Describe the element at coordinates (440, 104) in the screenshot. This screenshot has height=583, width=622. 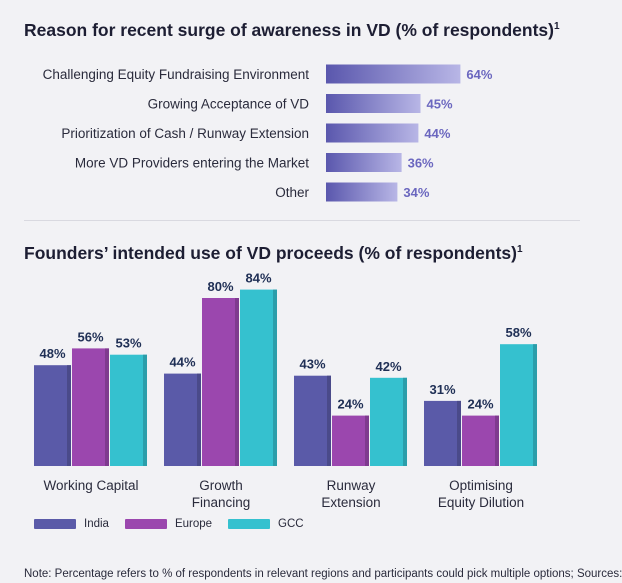
I see `hbar-value-label: 45%` at that location.